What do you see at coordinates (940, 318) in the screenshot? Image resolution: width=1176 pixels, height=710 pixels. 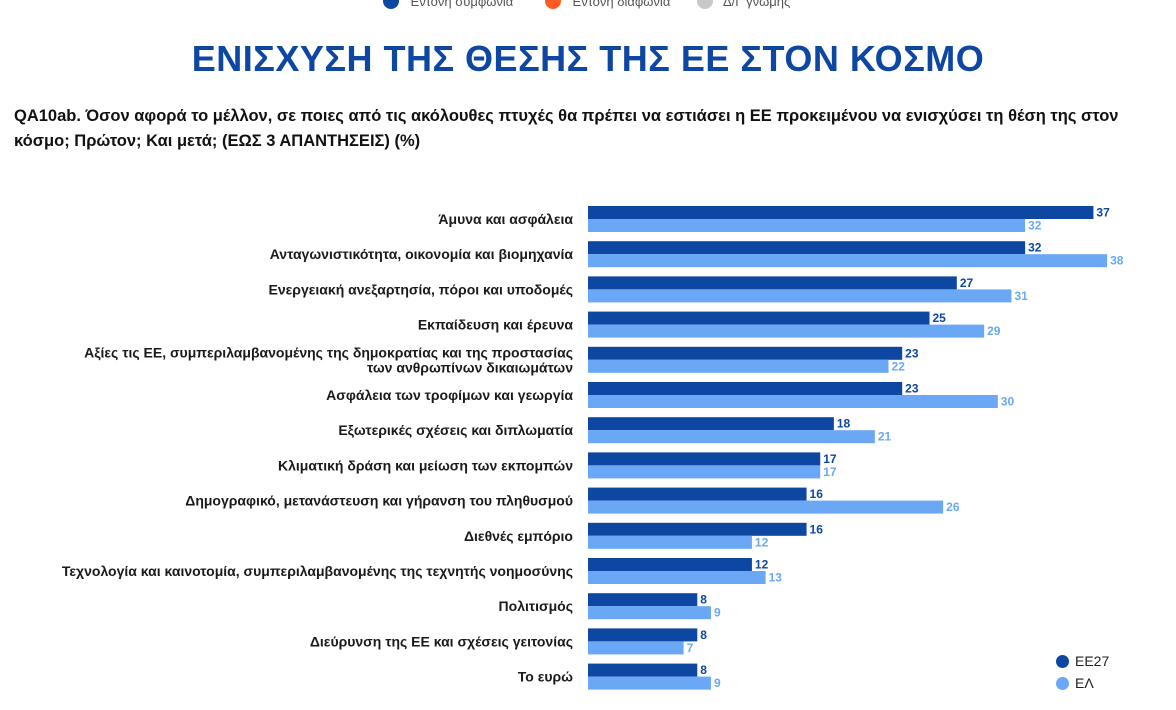 I see `data-label-eu27: 25` at bounding box center [940, 318].